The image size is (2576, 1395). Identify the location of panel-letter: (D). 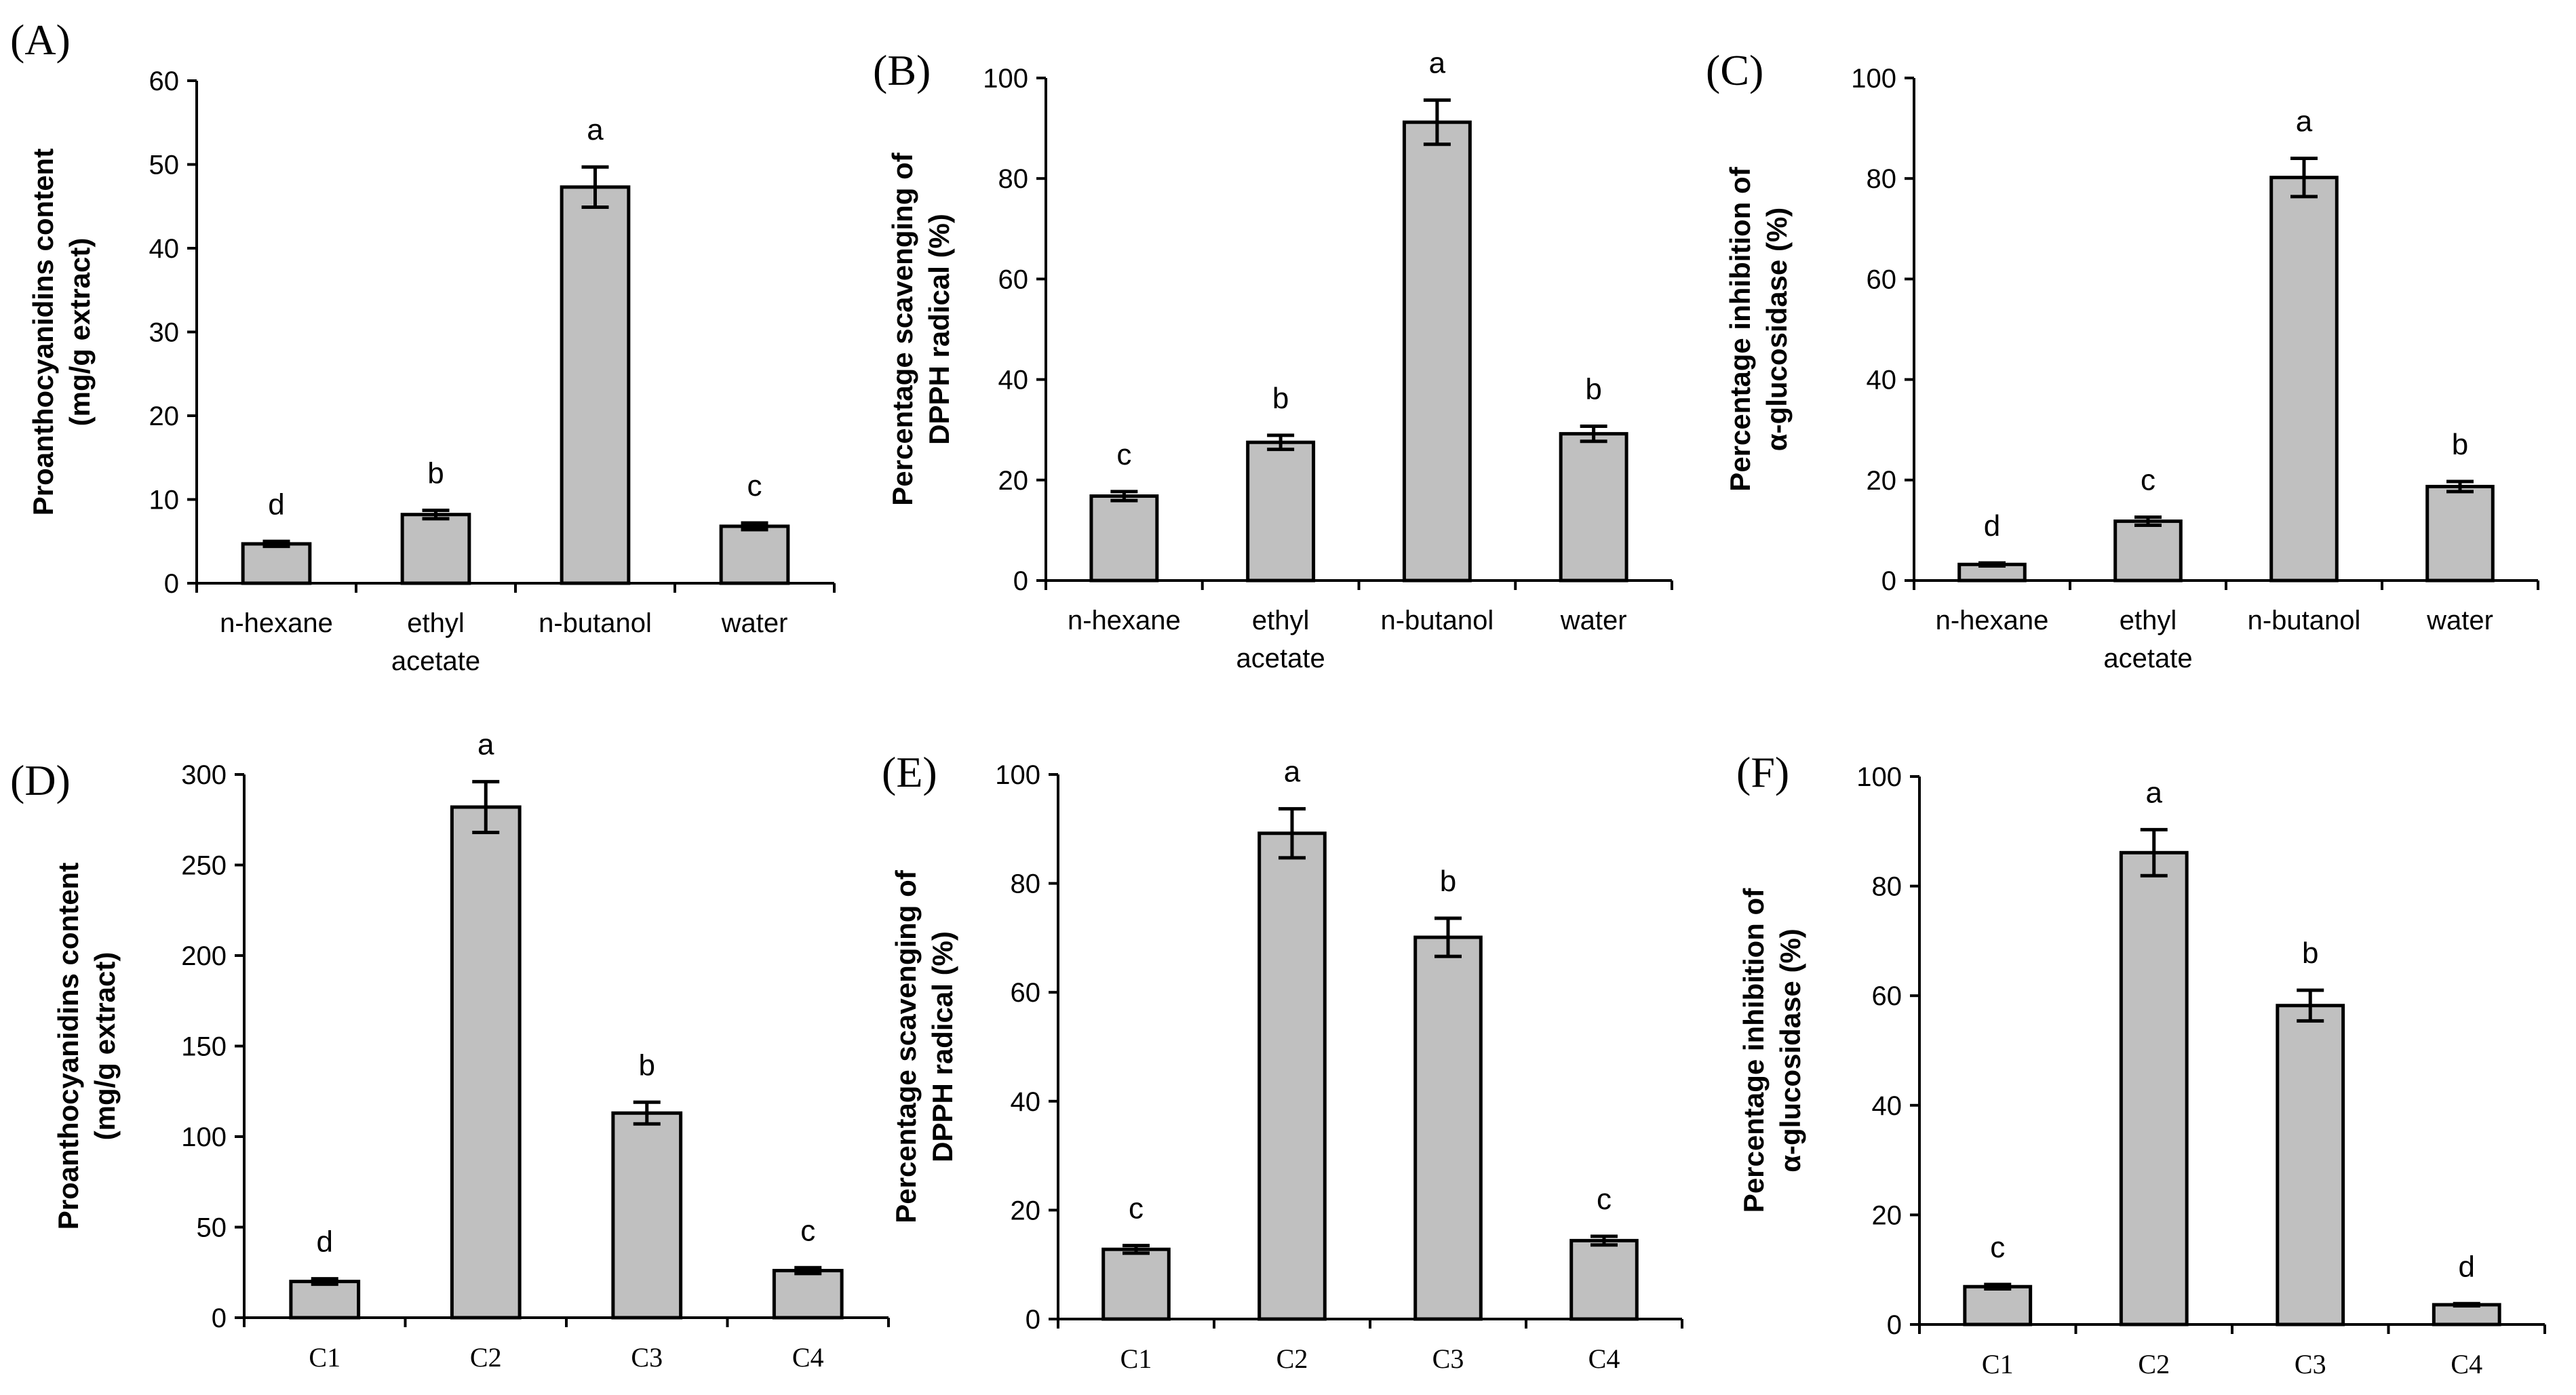
(40, 780).